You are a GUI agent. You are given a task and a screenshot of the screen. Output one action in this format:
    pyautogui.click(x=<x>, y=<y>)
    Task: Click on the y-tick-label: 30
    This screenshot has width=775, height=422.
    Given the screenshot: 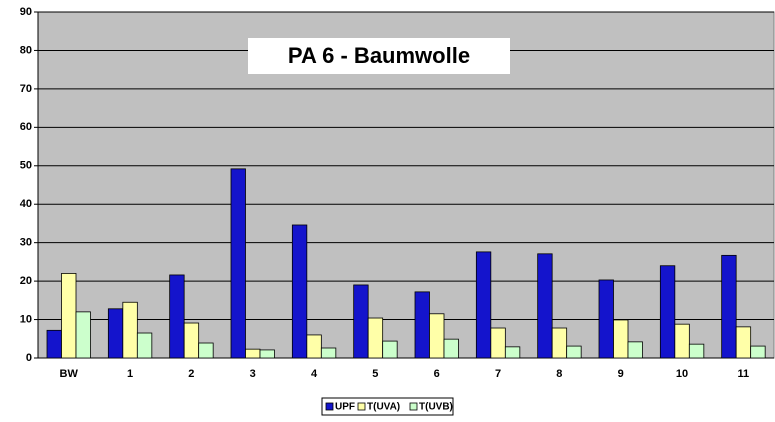 What is the action you would take?
    pyautogui.click(x=26, y=243)
    